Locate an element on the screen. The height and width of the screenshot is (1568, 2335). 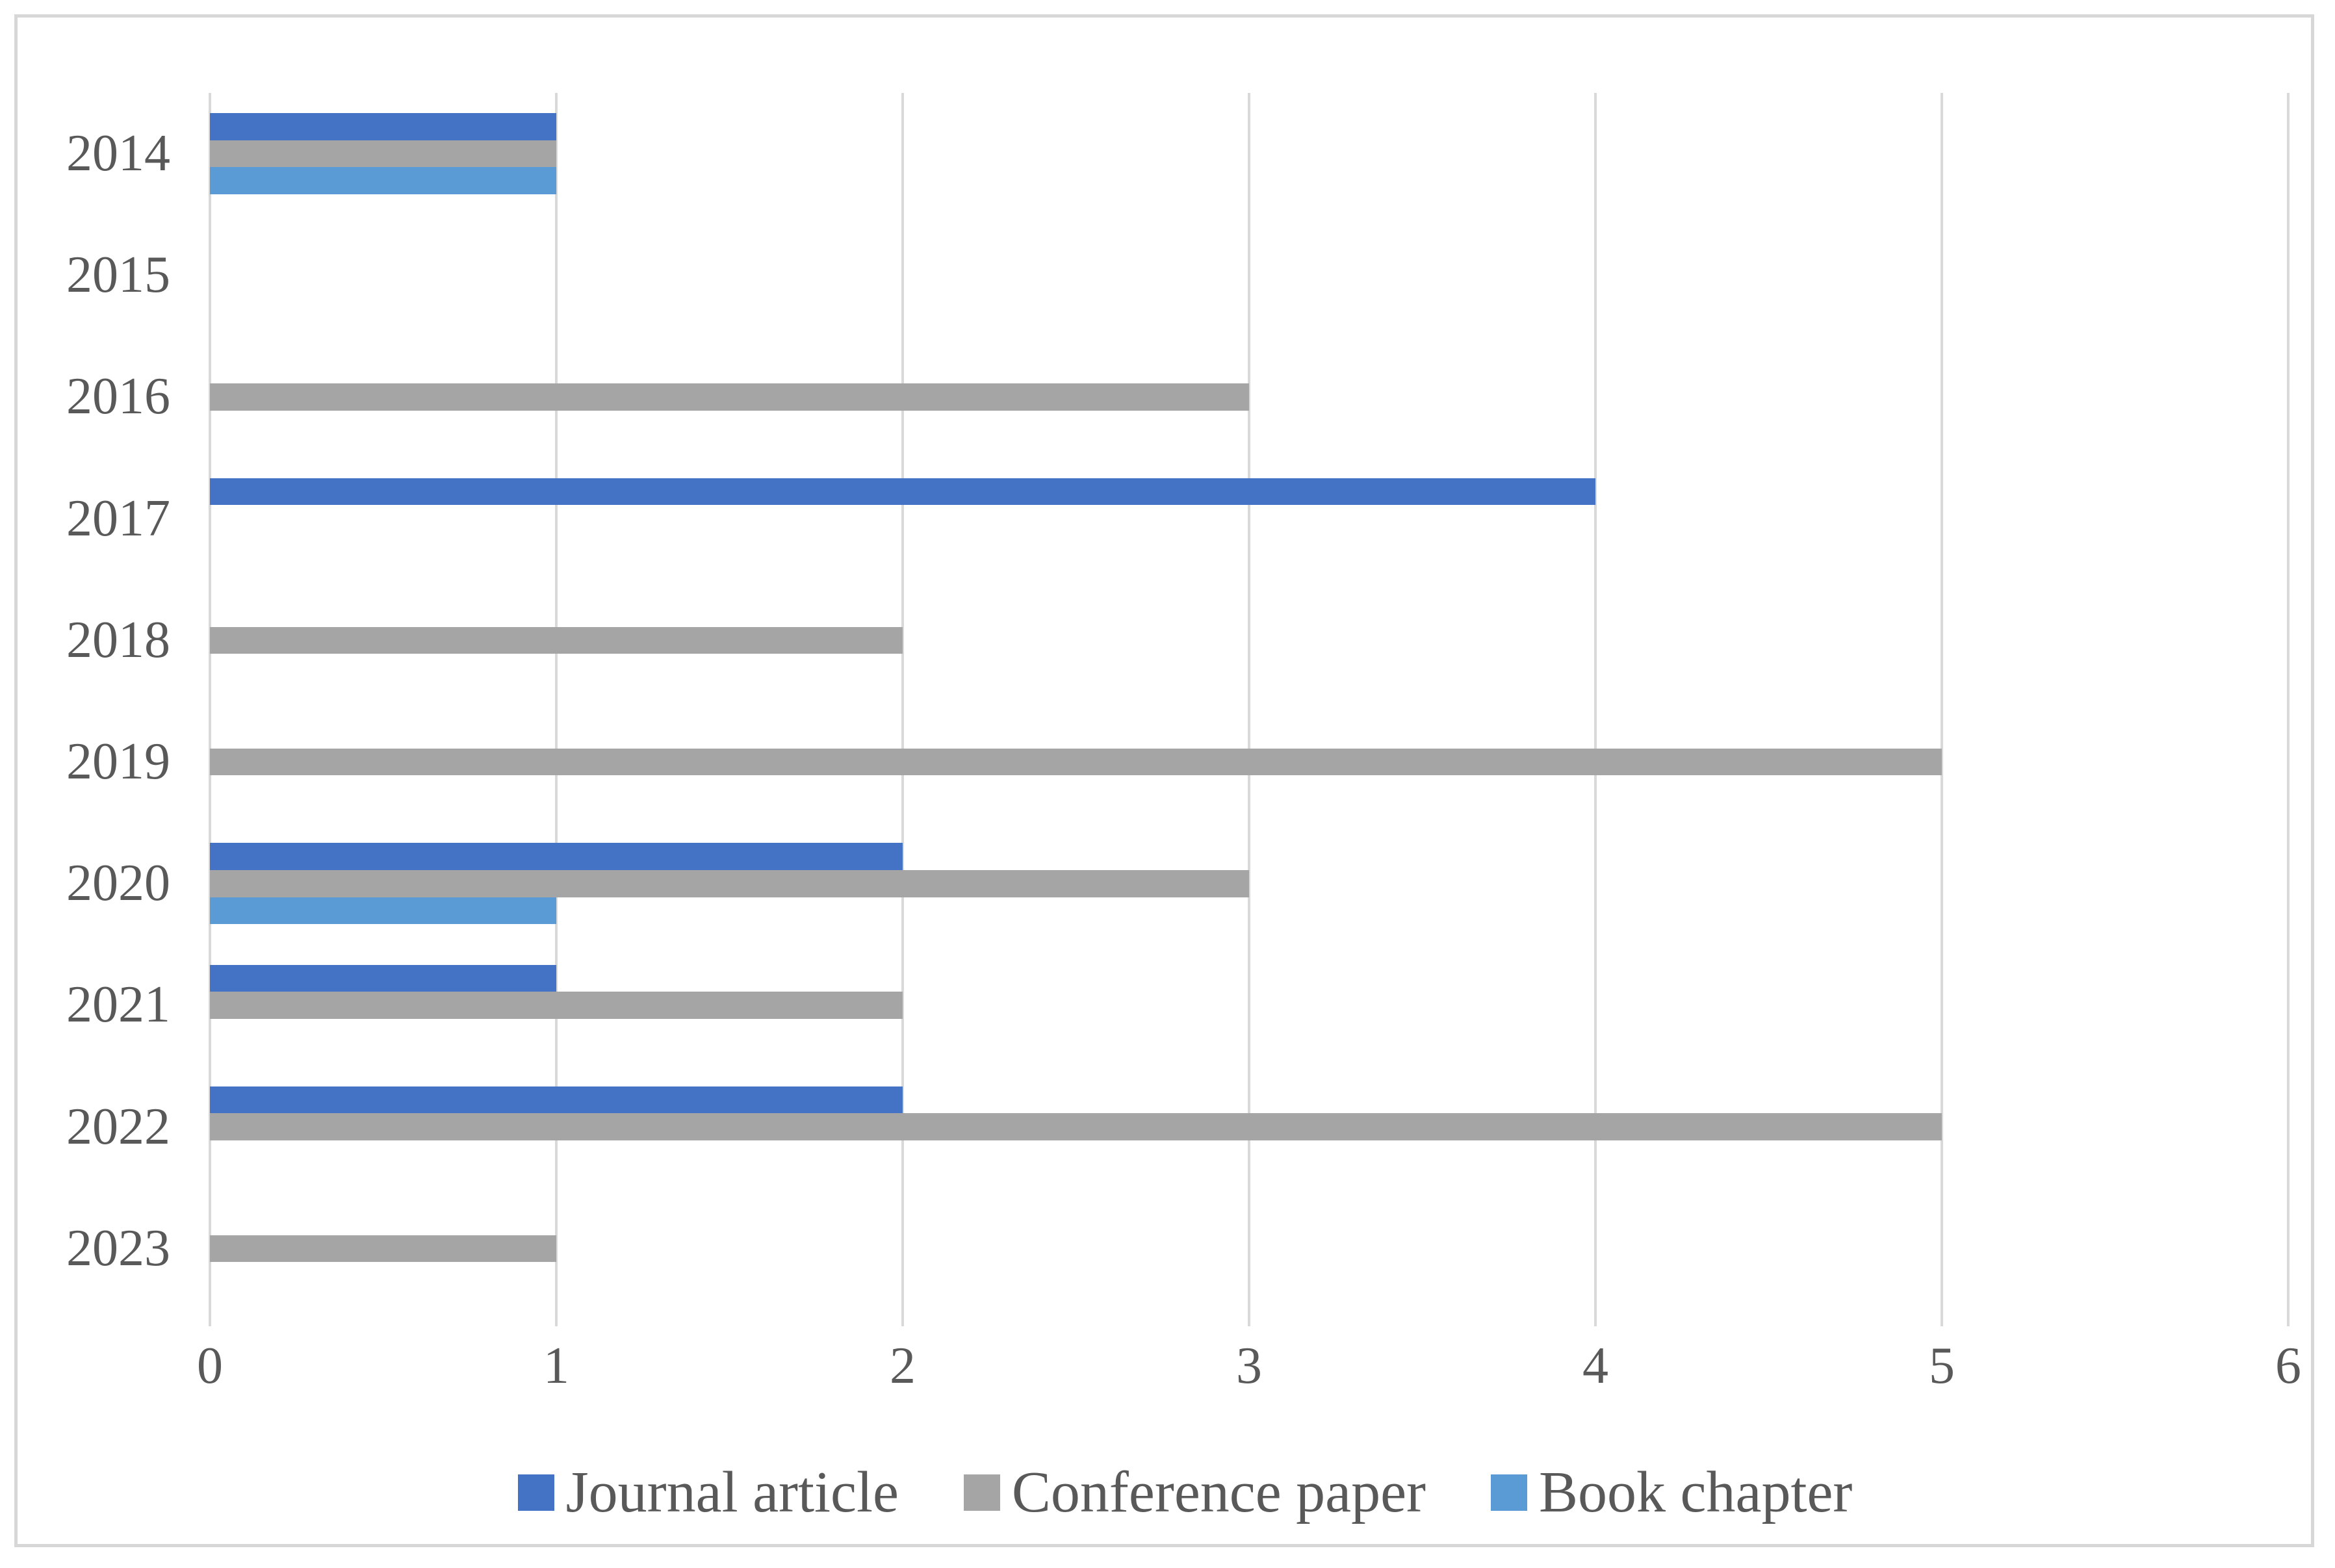
bar-conference-paper-2014 is located at coordinates (383, 154).